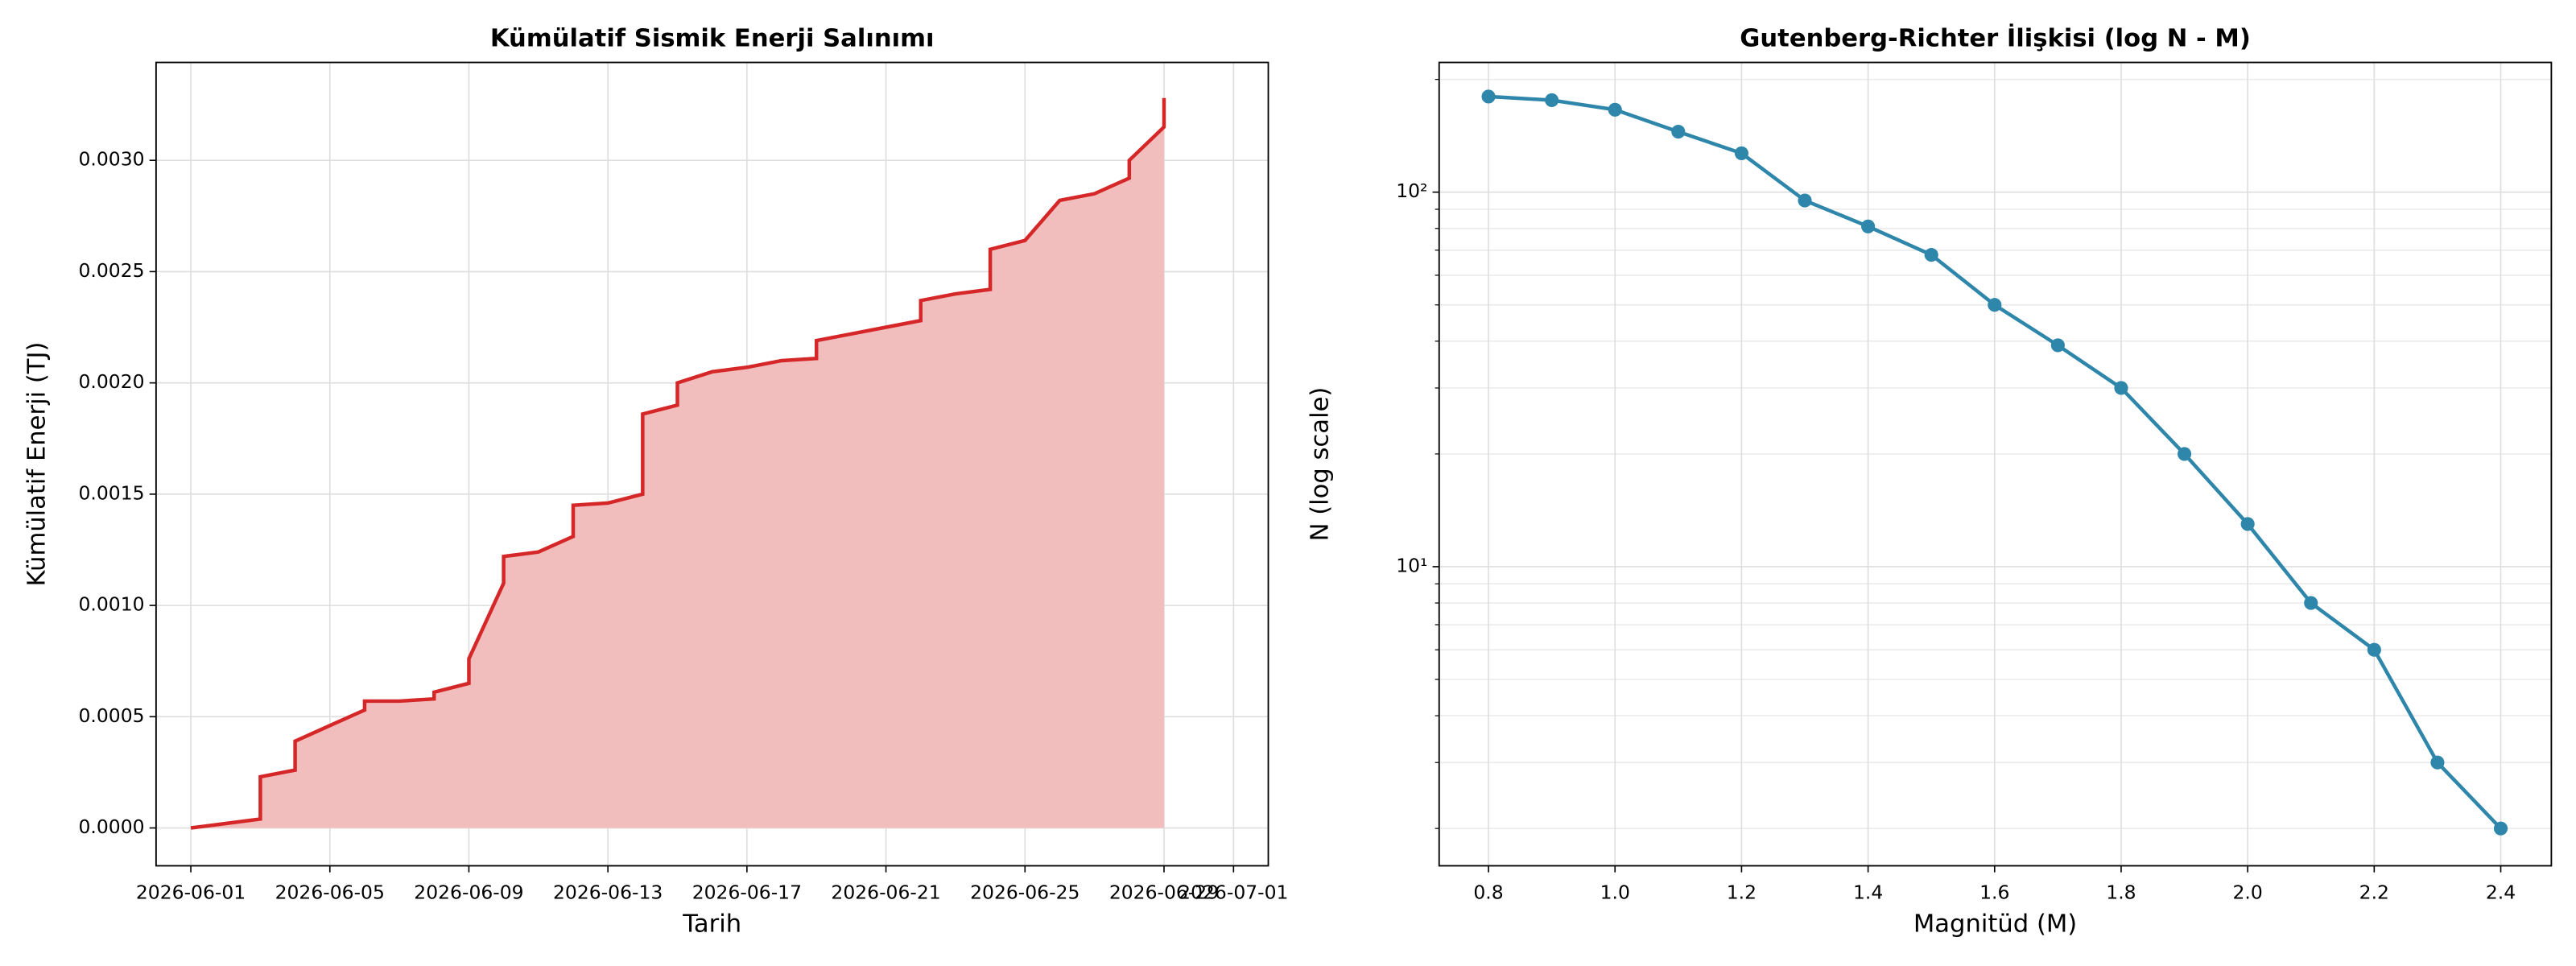  What do you see at coordinates (1615, 892) in the screenshot?
I see `x-tick-label: 1.0` at bounding box center [1615, 892].